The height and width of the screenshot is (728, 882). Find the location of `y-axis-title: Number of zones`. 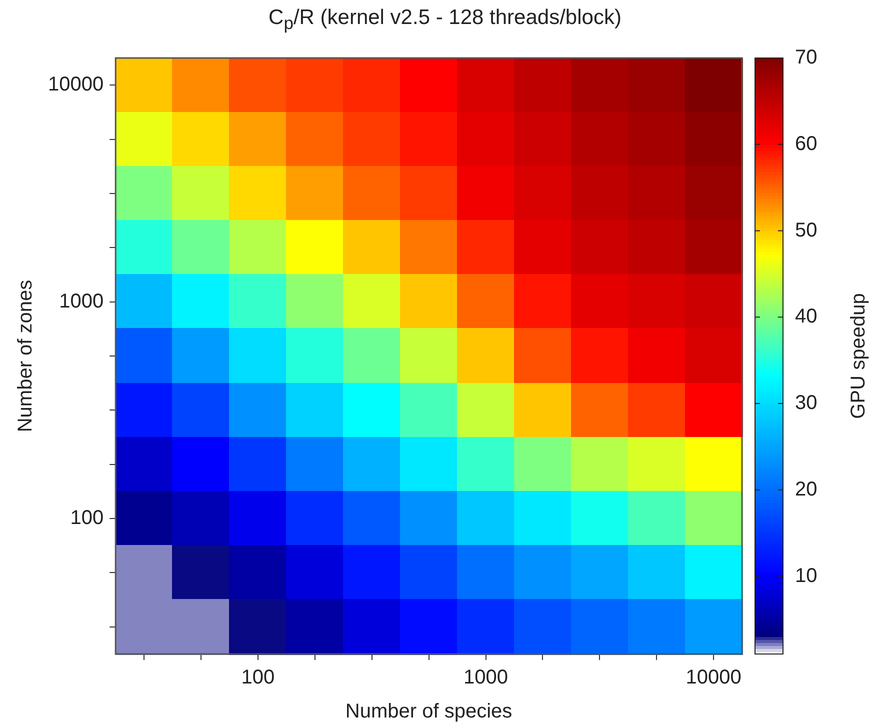

y-axis-title: Number of zones is located at coordinates (25, 356).